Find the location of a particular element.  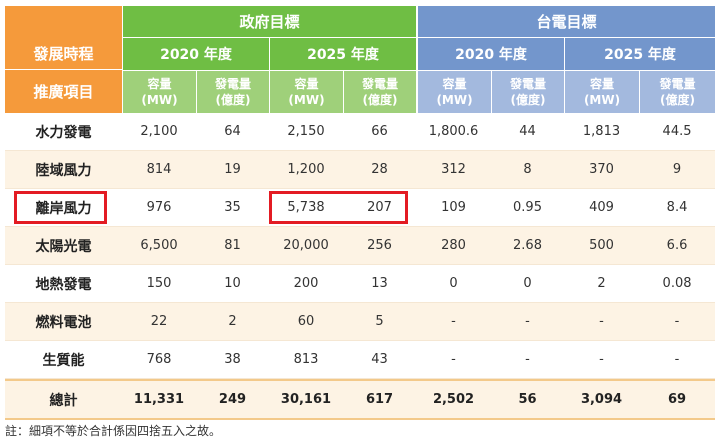

cell: 976 is located at coordinates (159, 208).